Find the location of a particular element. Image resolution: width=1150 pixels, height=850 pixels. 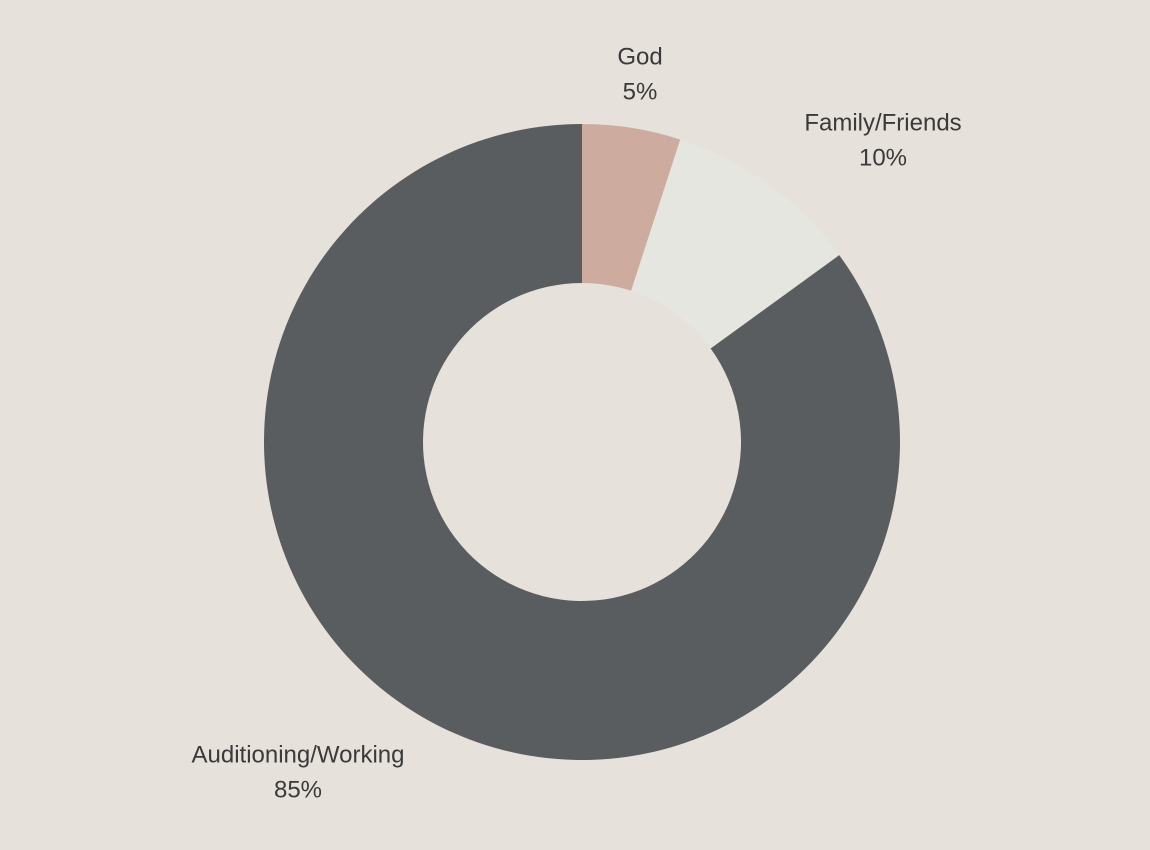

slice-label: Family/Friends is located at coordinates (882, 122).